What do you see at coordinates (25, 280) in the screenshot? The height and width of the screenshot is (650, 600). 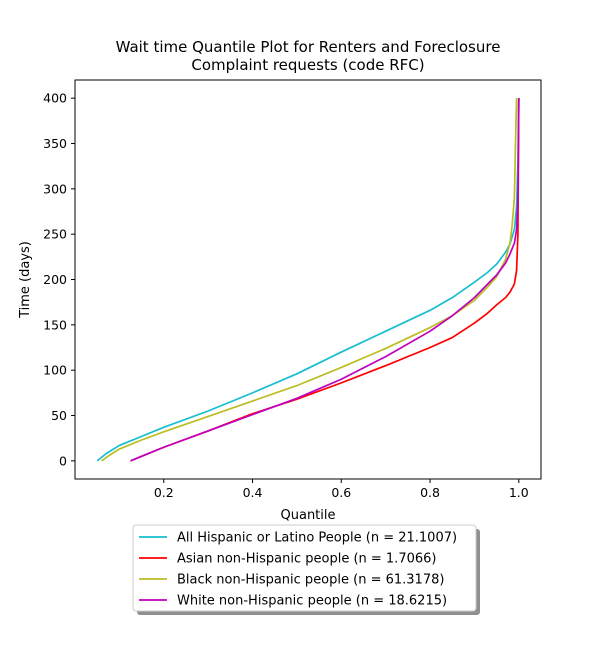 I see `y-axis-label: Time (days)` at bounding box center [25, 280].